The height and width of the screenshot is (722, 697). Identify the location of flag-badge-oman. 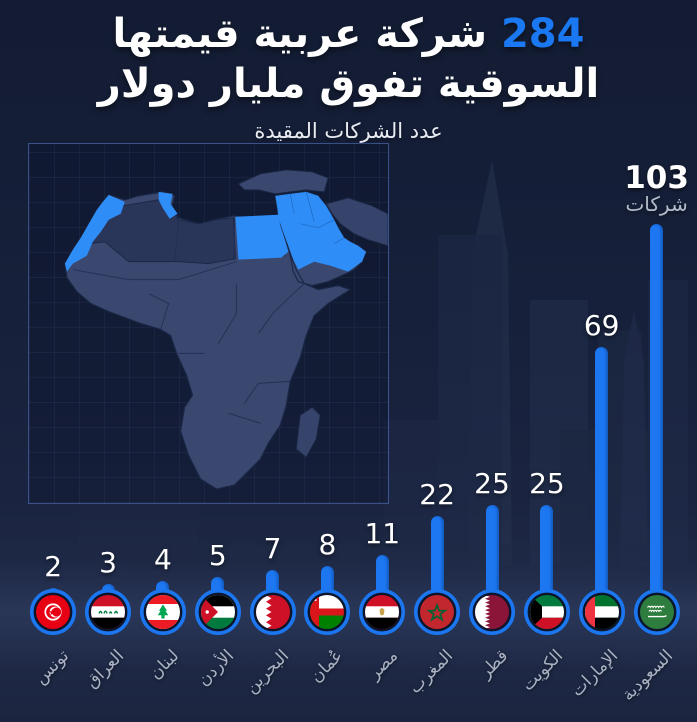
(327, 612).